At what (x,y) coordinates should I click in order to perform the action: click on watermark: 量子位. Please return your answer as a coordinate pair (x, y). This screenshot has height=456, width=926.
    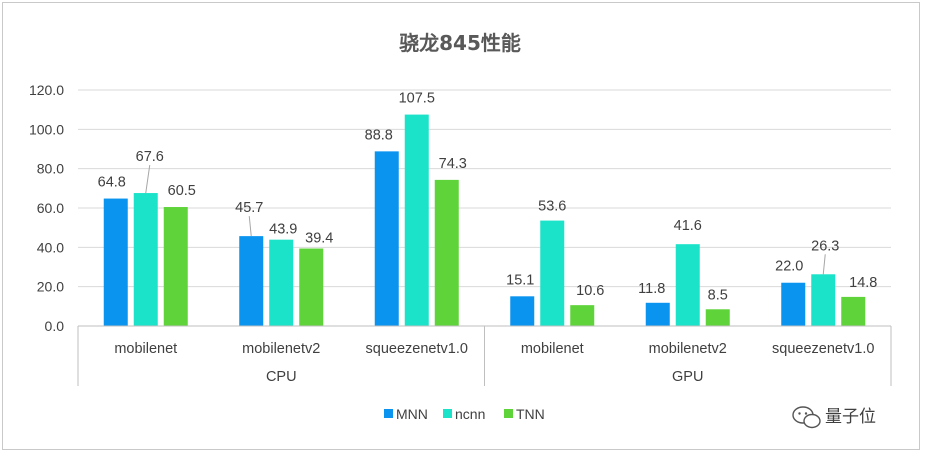
    Looking at the image, I should click on (834, 417).